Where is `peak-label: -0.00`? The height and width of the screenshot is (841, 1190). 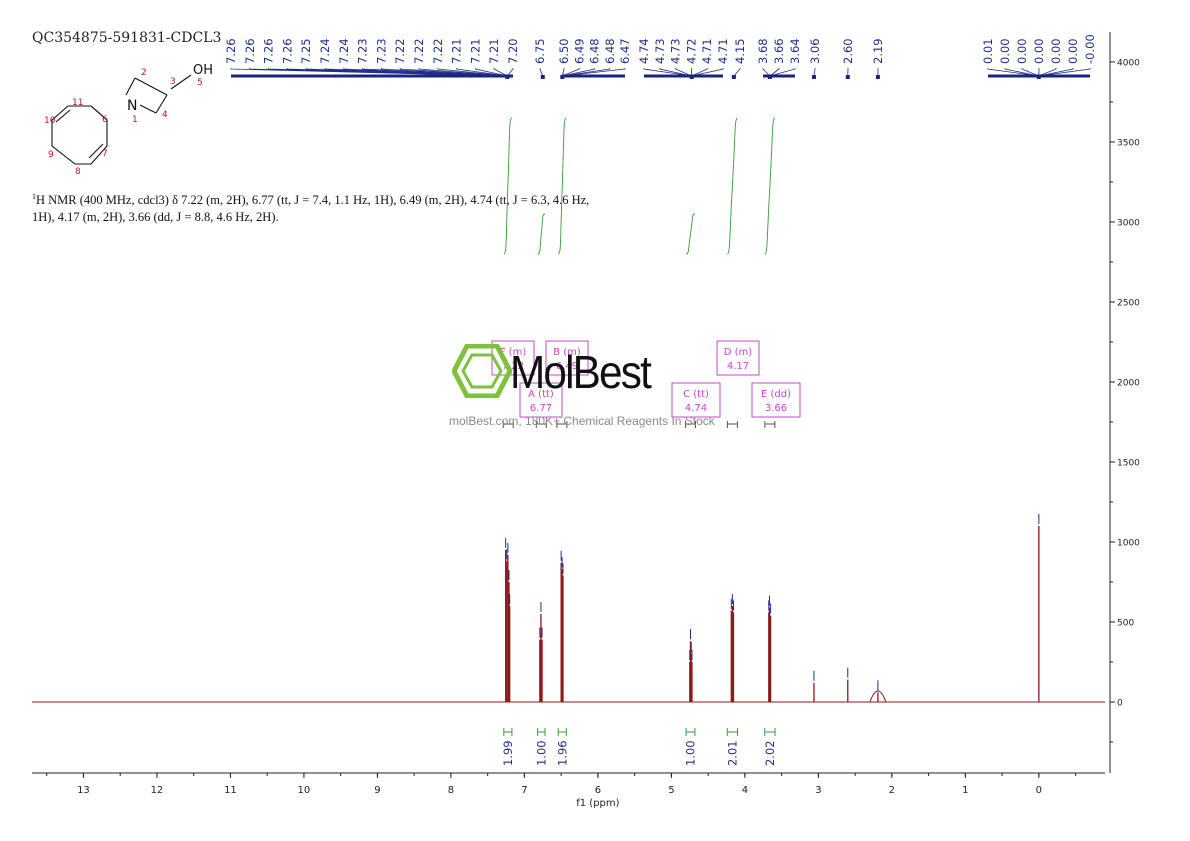
peak-label: -0.00 is located at coordinates (1090, 49).